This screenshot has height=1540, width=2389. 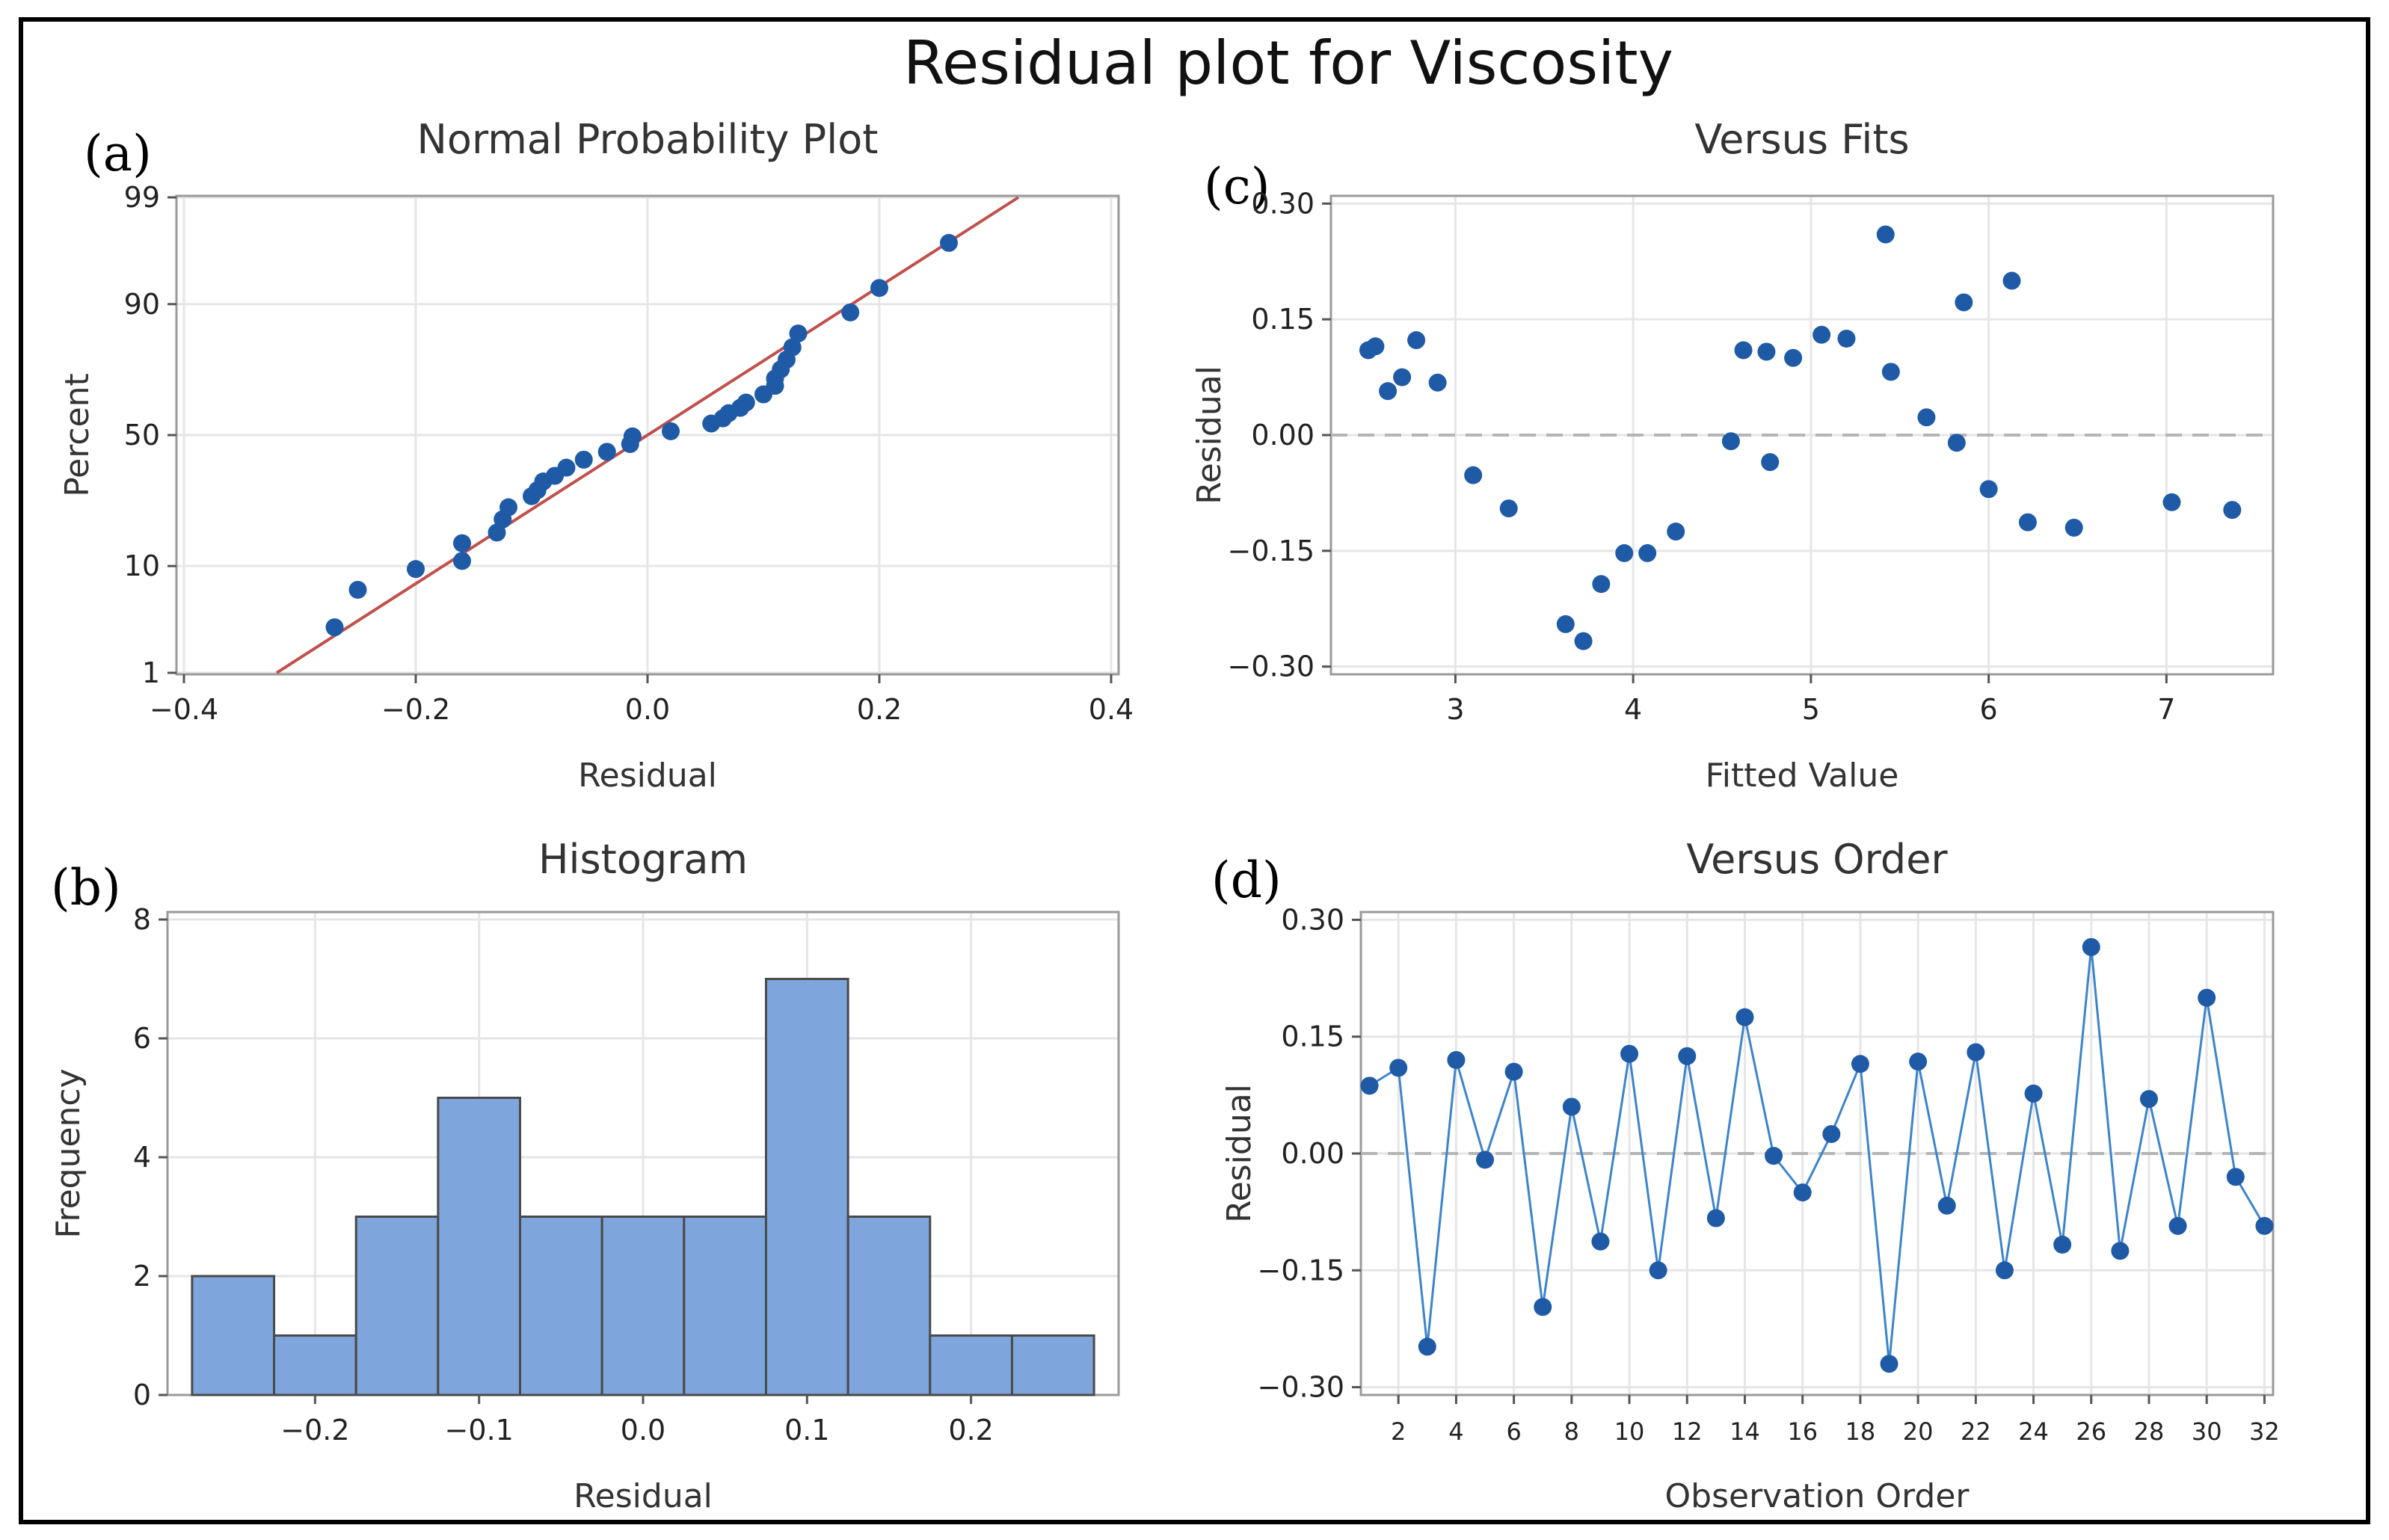 I want to click on x-axis-label: Residual, so click(x=647, y=776).